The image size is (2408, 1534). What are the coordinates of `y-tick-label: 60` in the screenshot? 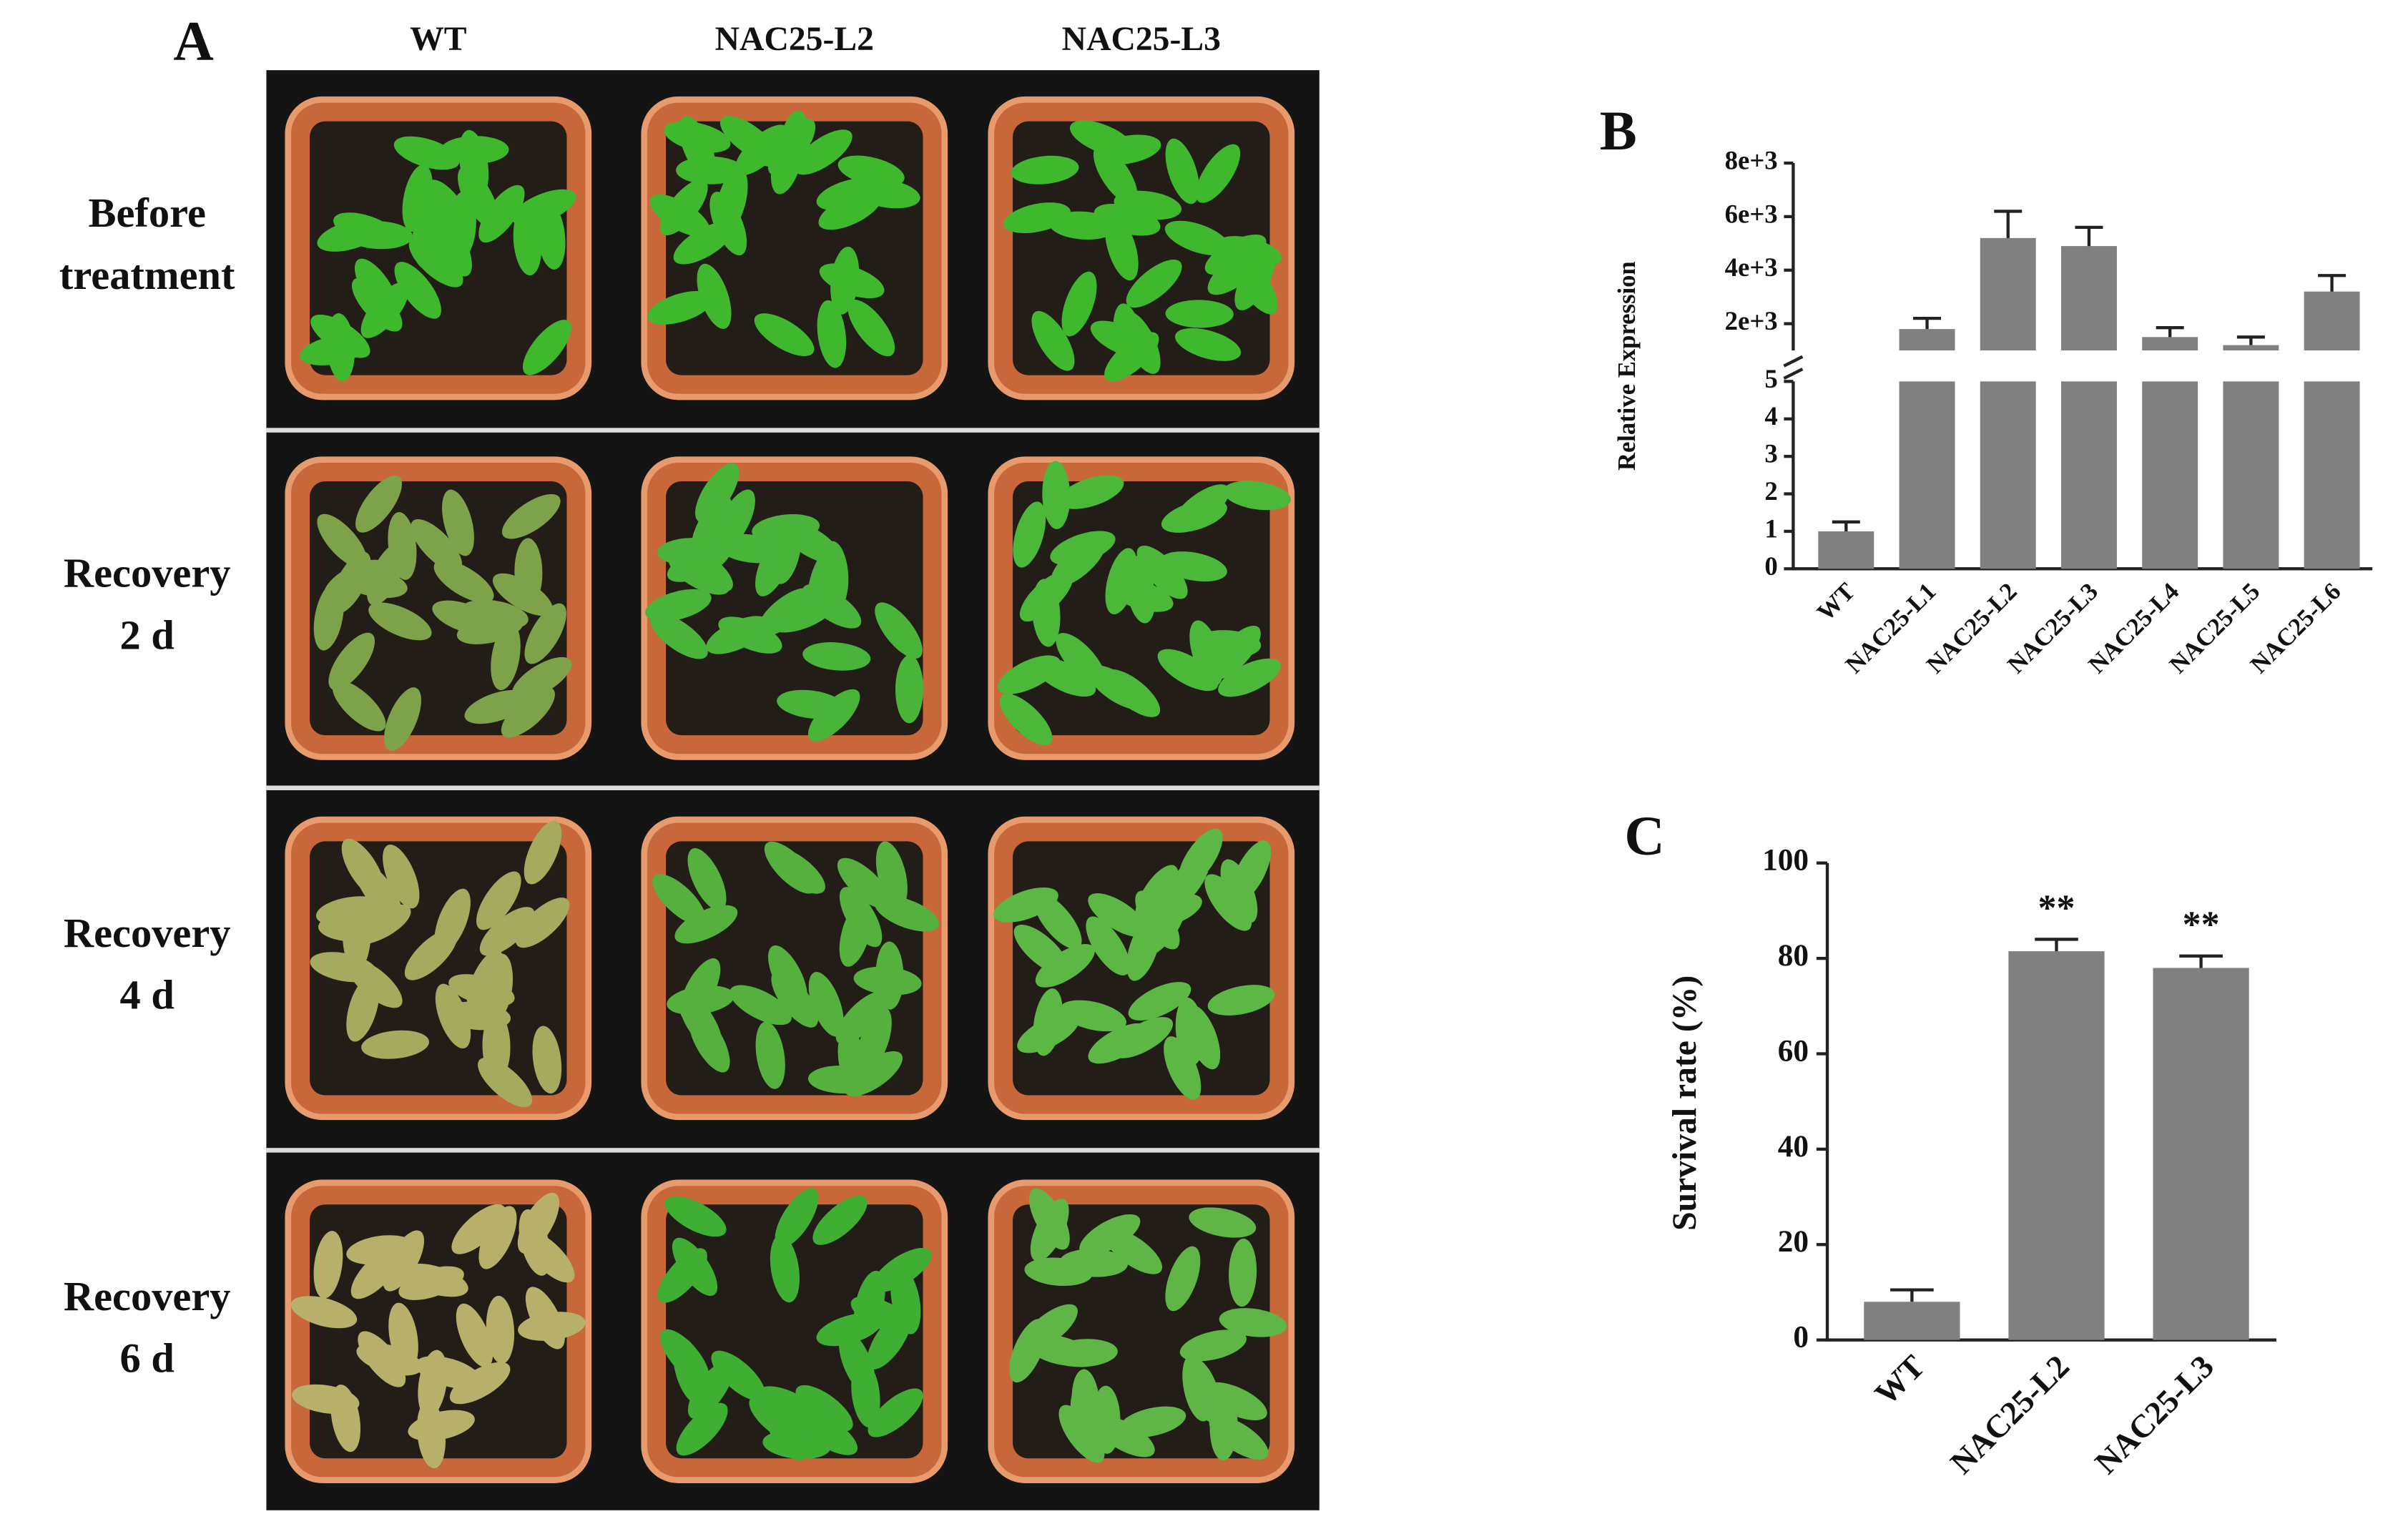 It's located at (1794, 1051).